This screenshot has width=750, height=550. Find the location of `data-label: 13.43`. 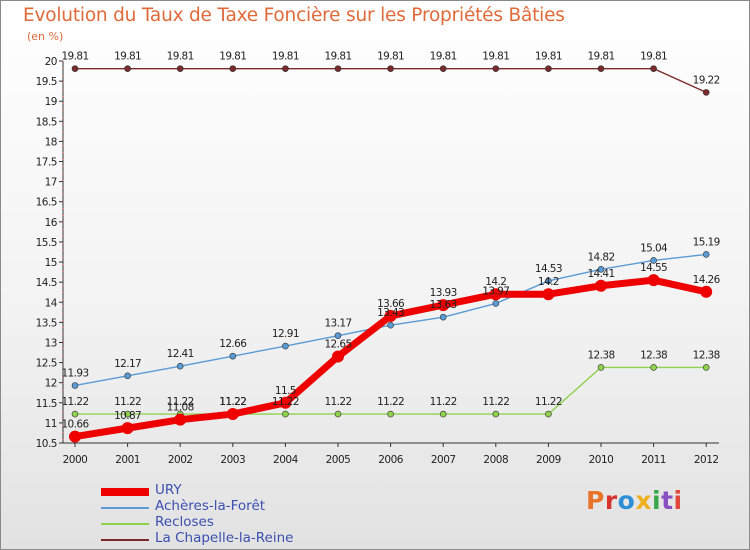

data-label: 13.43 is located at coordinates (390, 313).